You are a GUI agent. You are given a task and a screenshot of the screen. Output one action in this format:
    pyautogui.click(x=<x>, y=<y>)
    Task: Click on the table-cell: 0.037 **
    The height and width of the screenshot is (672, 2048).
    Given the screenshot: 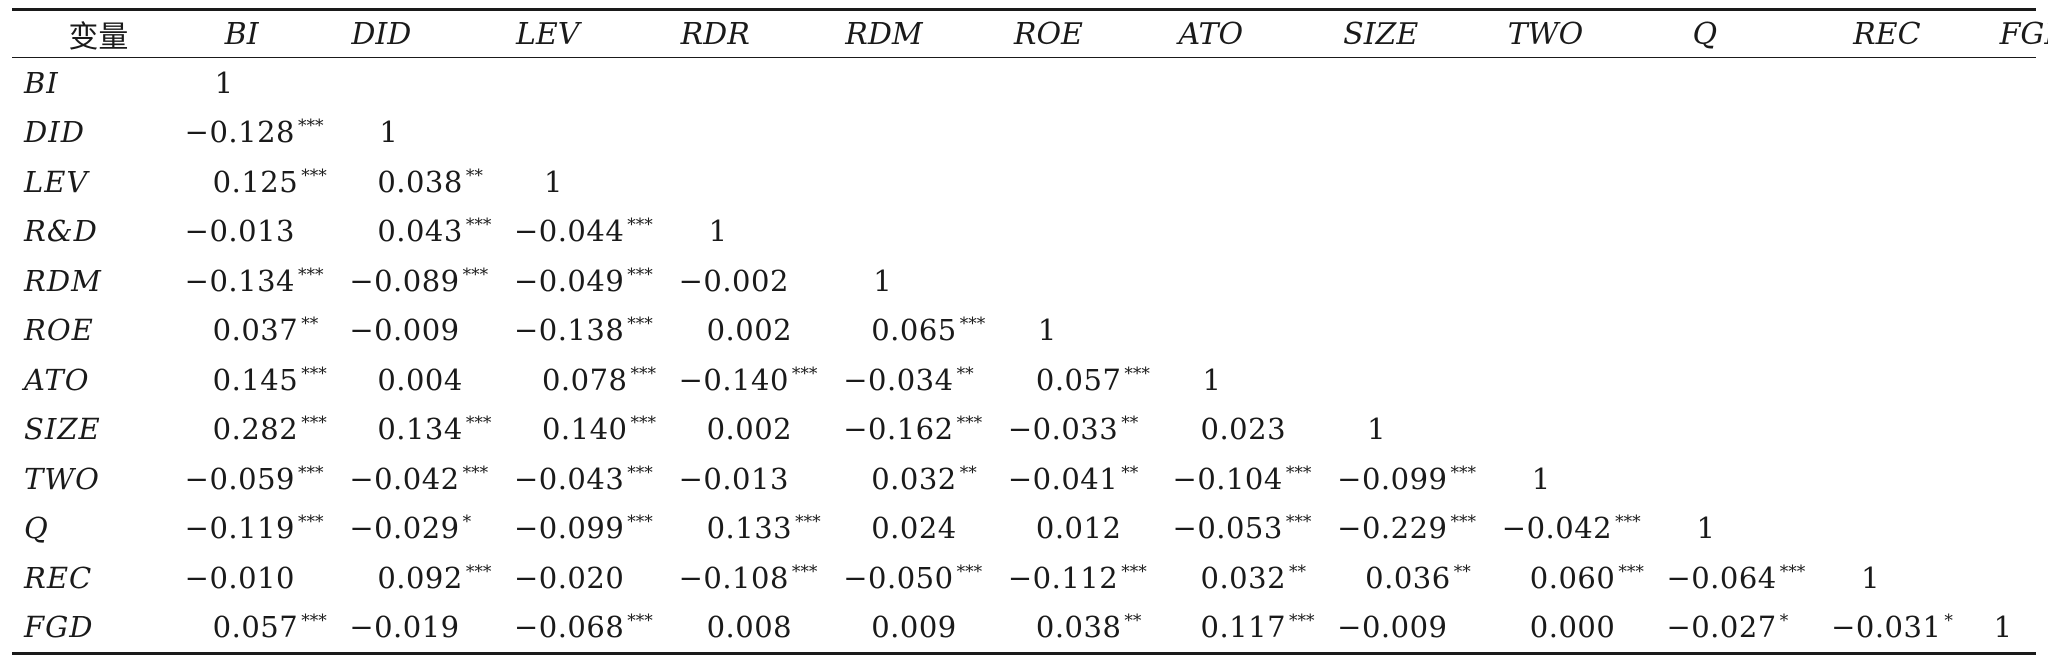 What is the action you would take?
    pyautogui.click(x=267, y=331)
    